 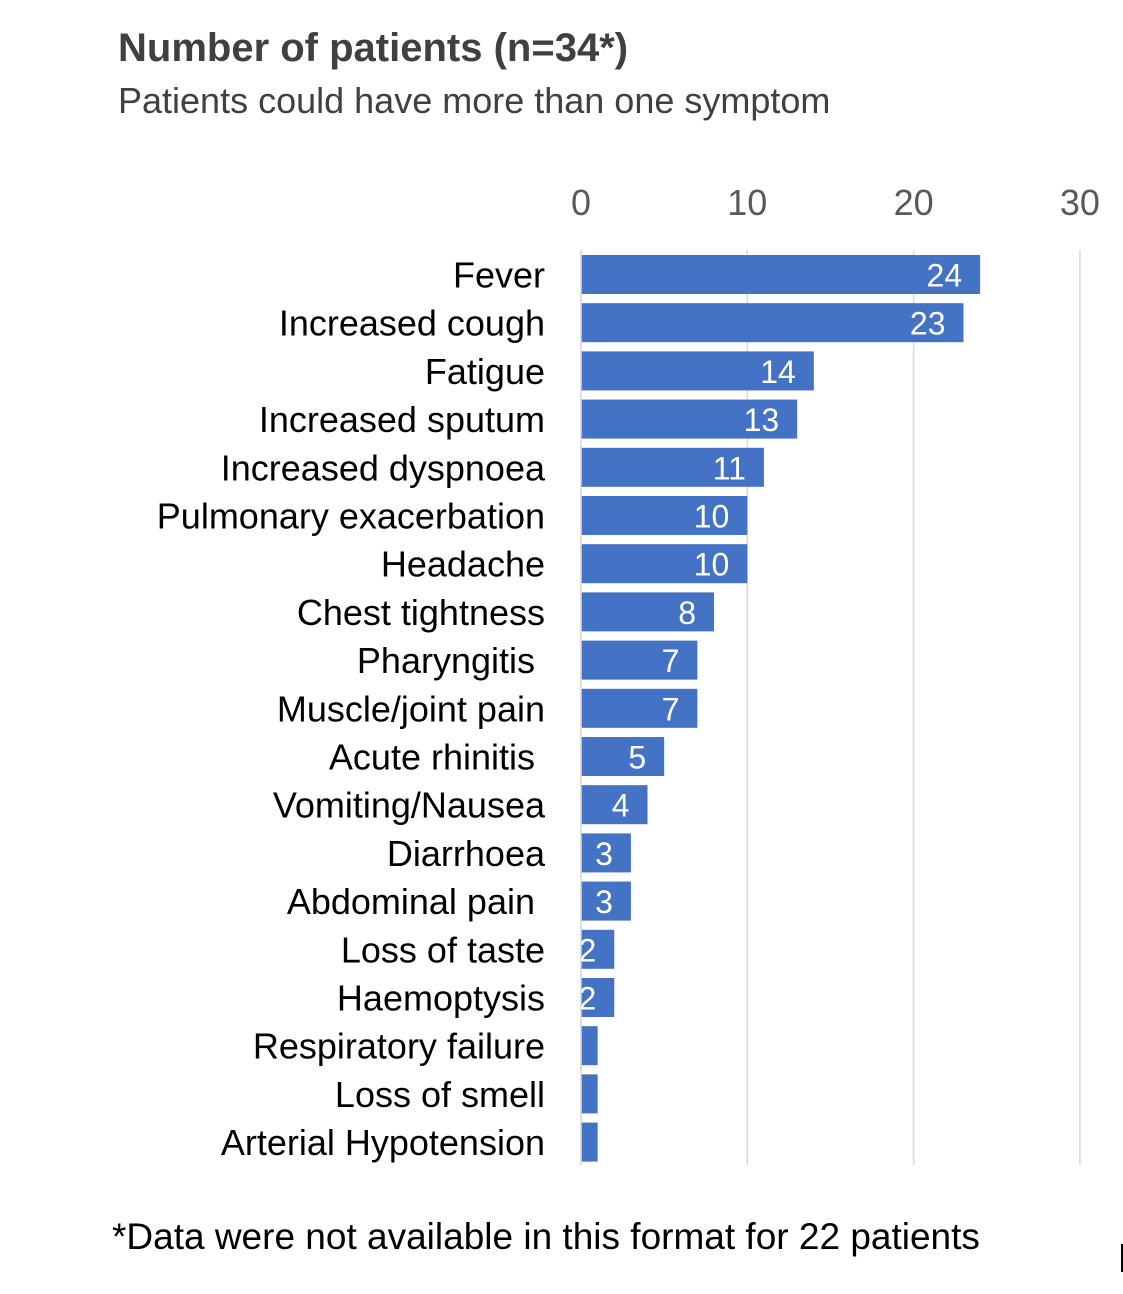 I want to click on category-label: Pulmonary exacerbation, so click(x=351, y=516).